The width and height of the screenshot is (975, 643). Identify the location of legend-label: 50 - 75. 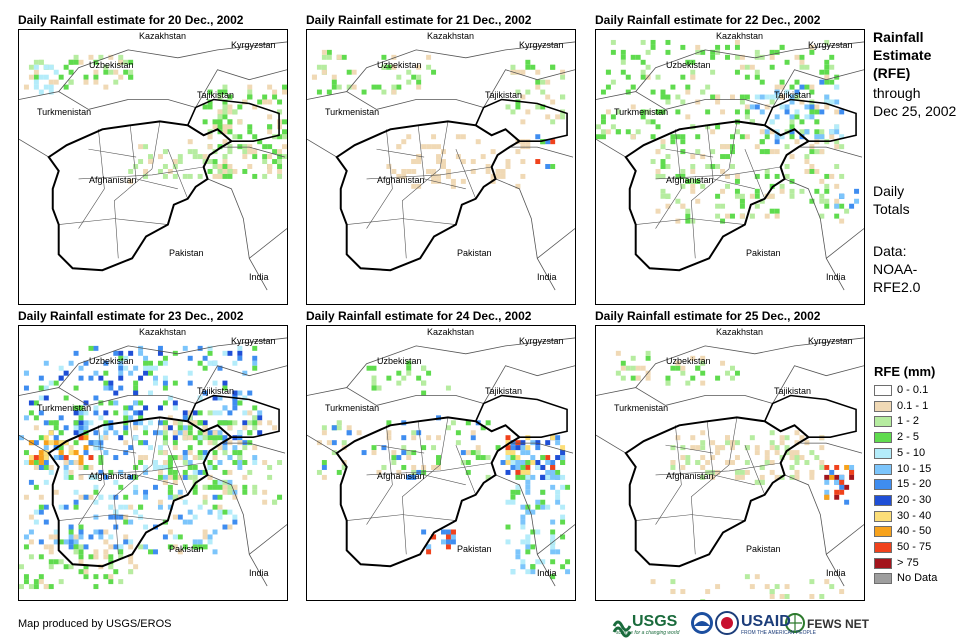
(914, 547).